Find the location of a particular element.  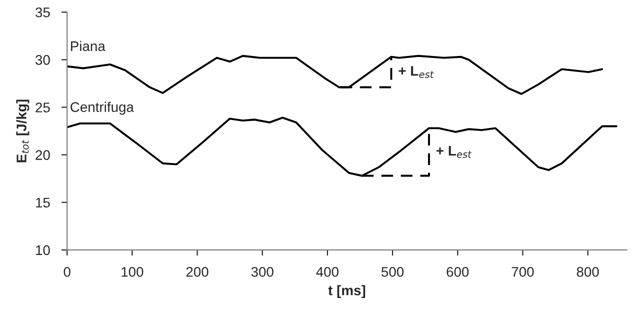

y-tick-label: 25 is located at coordinates (43, 107).